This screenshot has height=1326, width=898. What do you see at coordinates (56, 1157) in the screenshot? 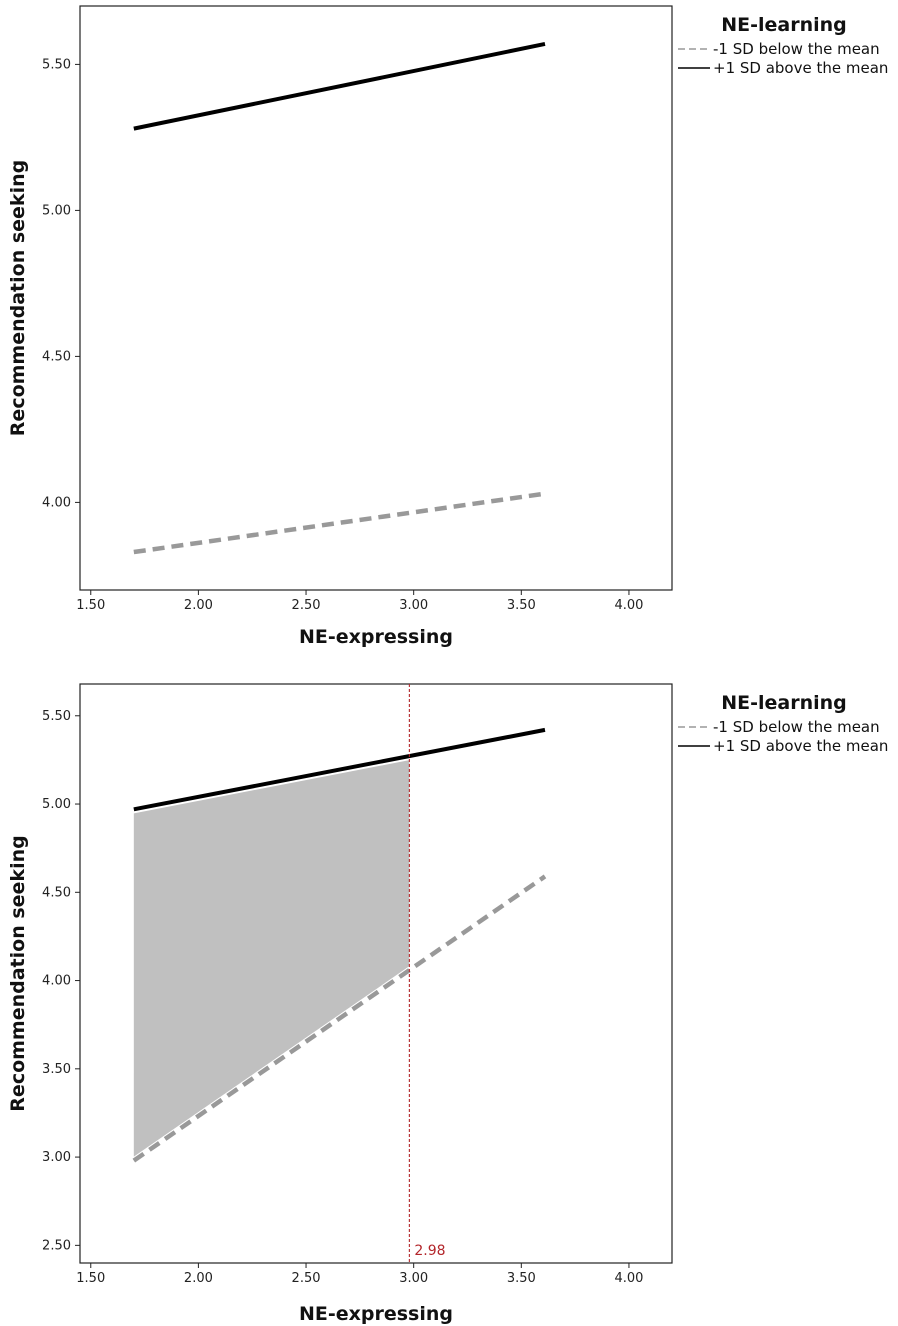
I see `y-tick-label: 3.00` at bounding box center [56, 1157].